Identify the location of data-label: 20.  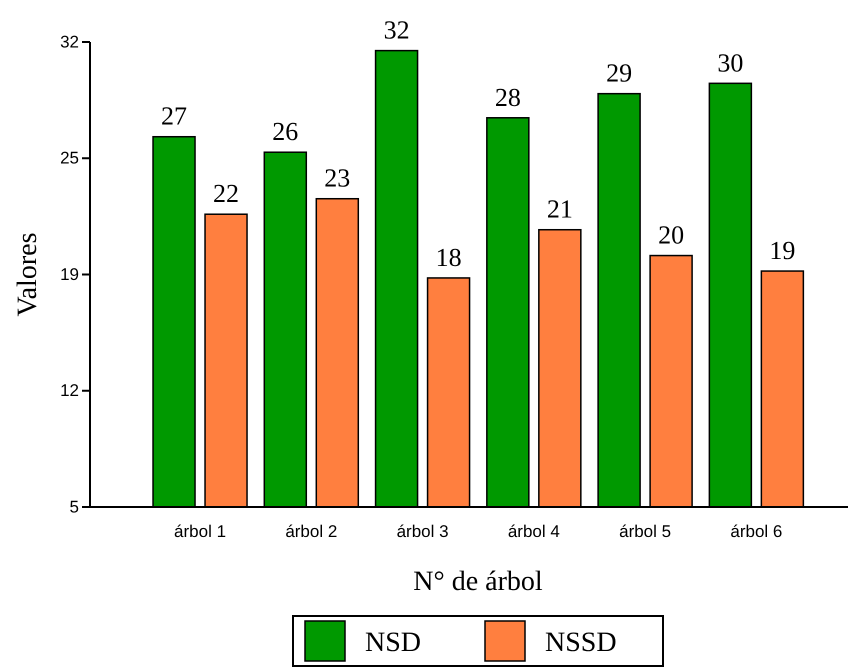
(671, 235).